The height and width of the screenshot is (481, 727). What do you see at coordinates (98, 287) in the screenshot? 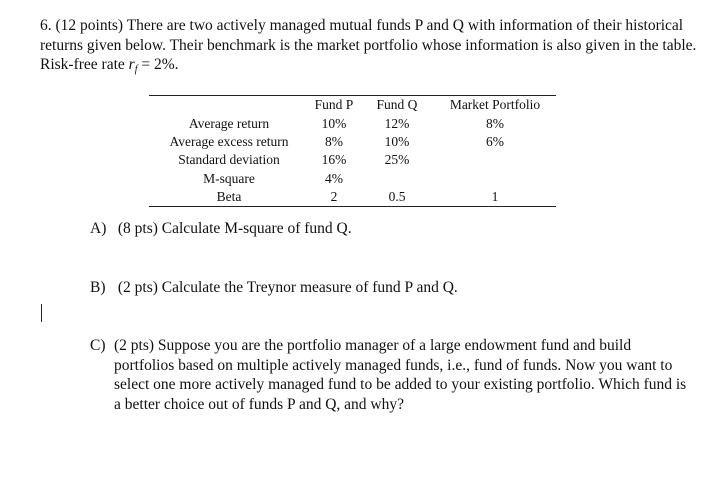
I see `part-b-label: B)` at bounding box center [98, 287].